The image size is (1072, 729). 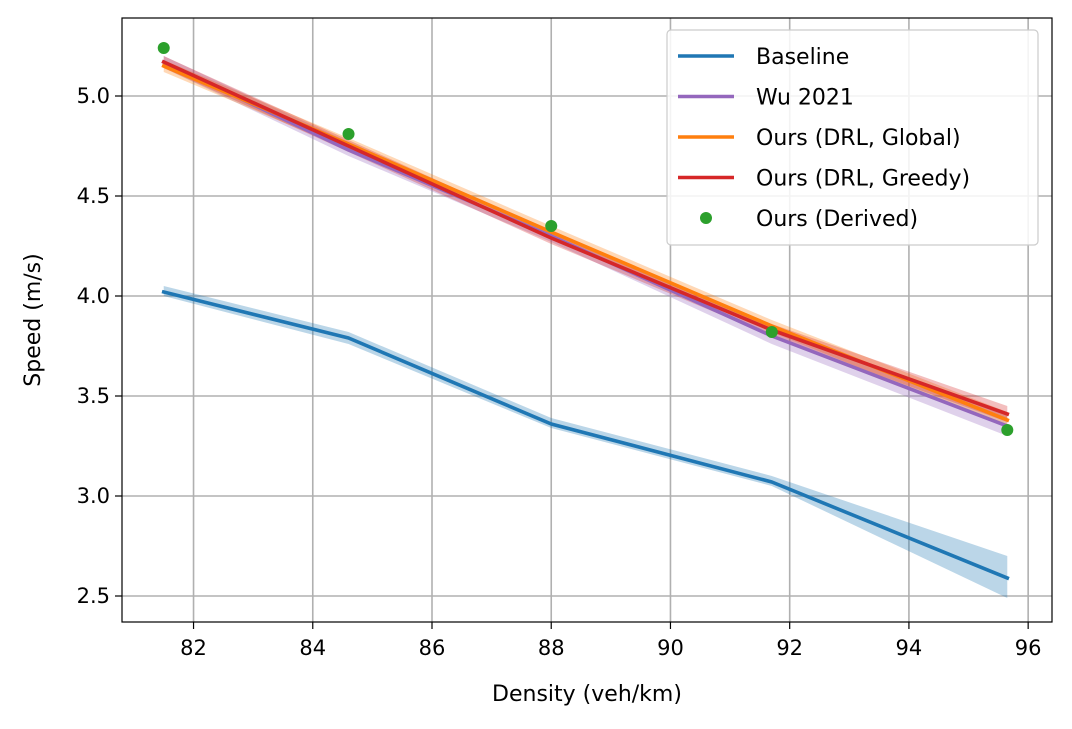 What do you see at coordinates (909, 648) in the screenshot?
I see `x-tick-label: 94` at bounding box center [909, 648].